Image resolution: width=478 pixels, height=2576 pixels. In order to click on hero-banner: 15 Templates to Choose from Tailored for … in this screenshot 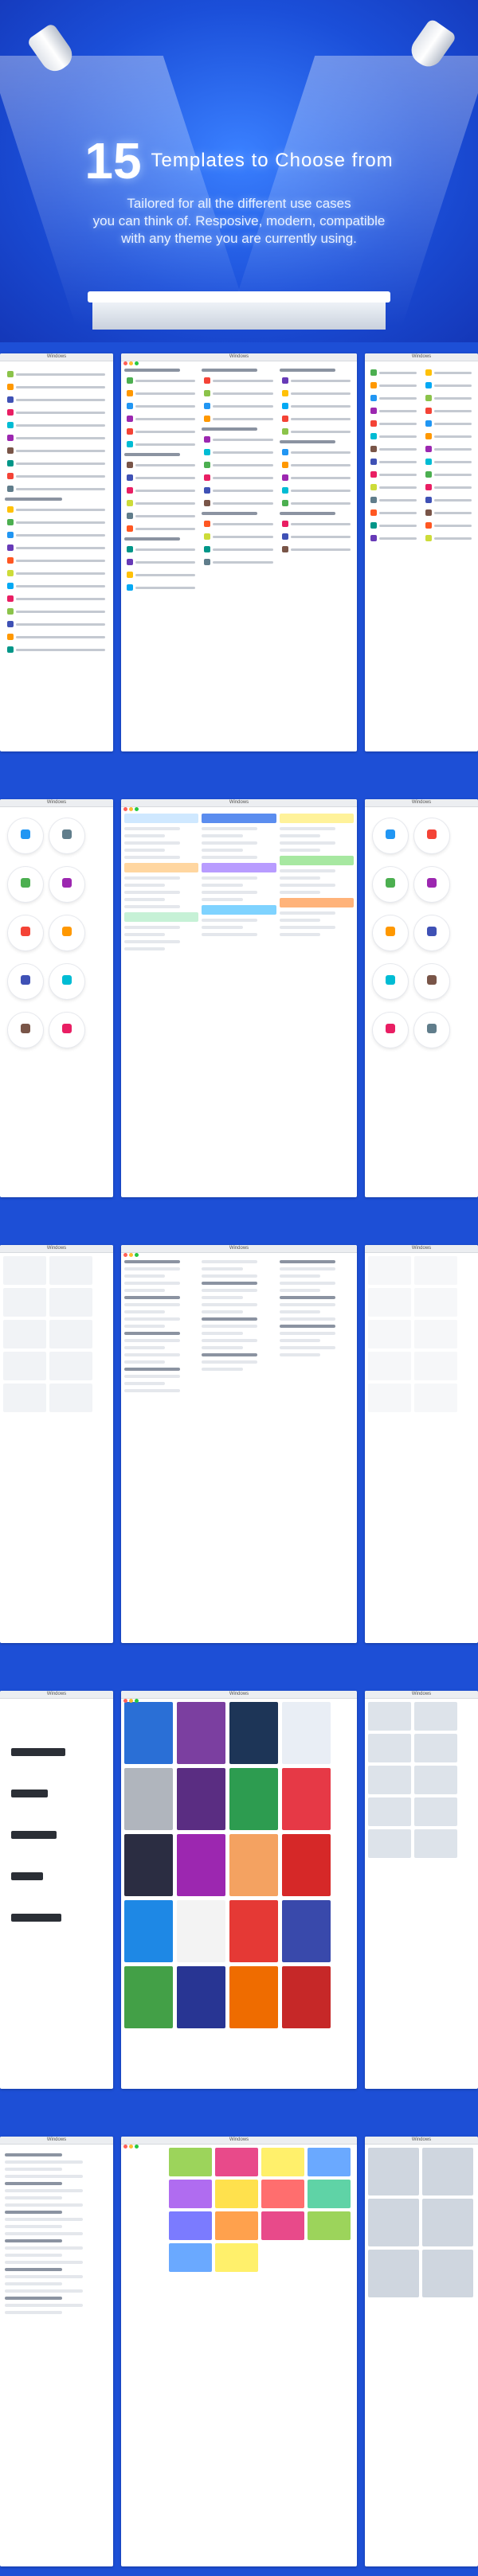, I will do `click(239, 171)`.